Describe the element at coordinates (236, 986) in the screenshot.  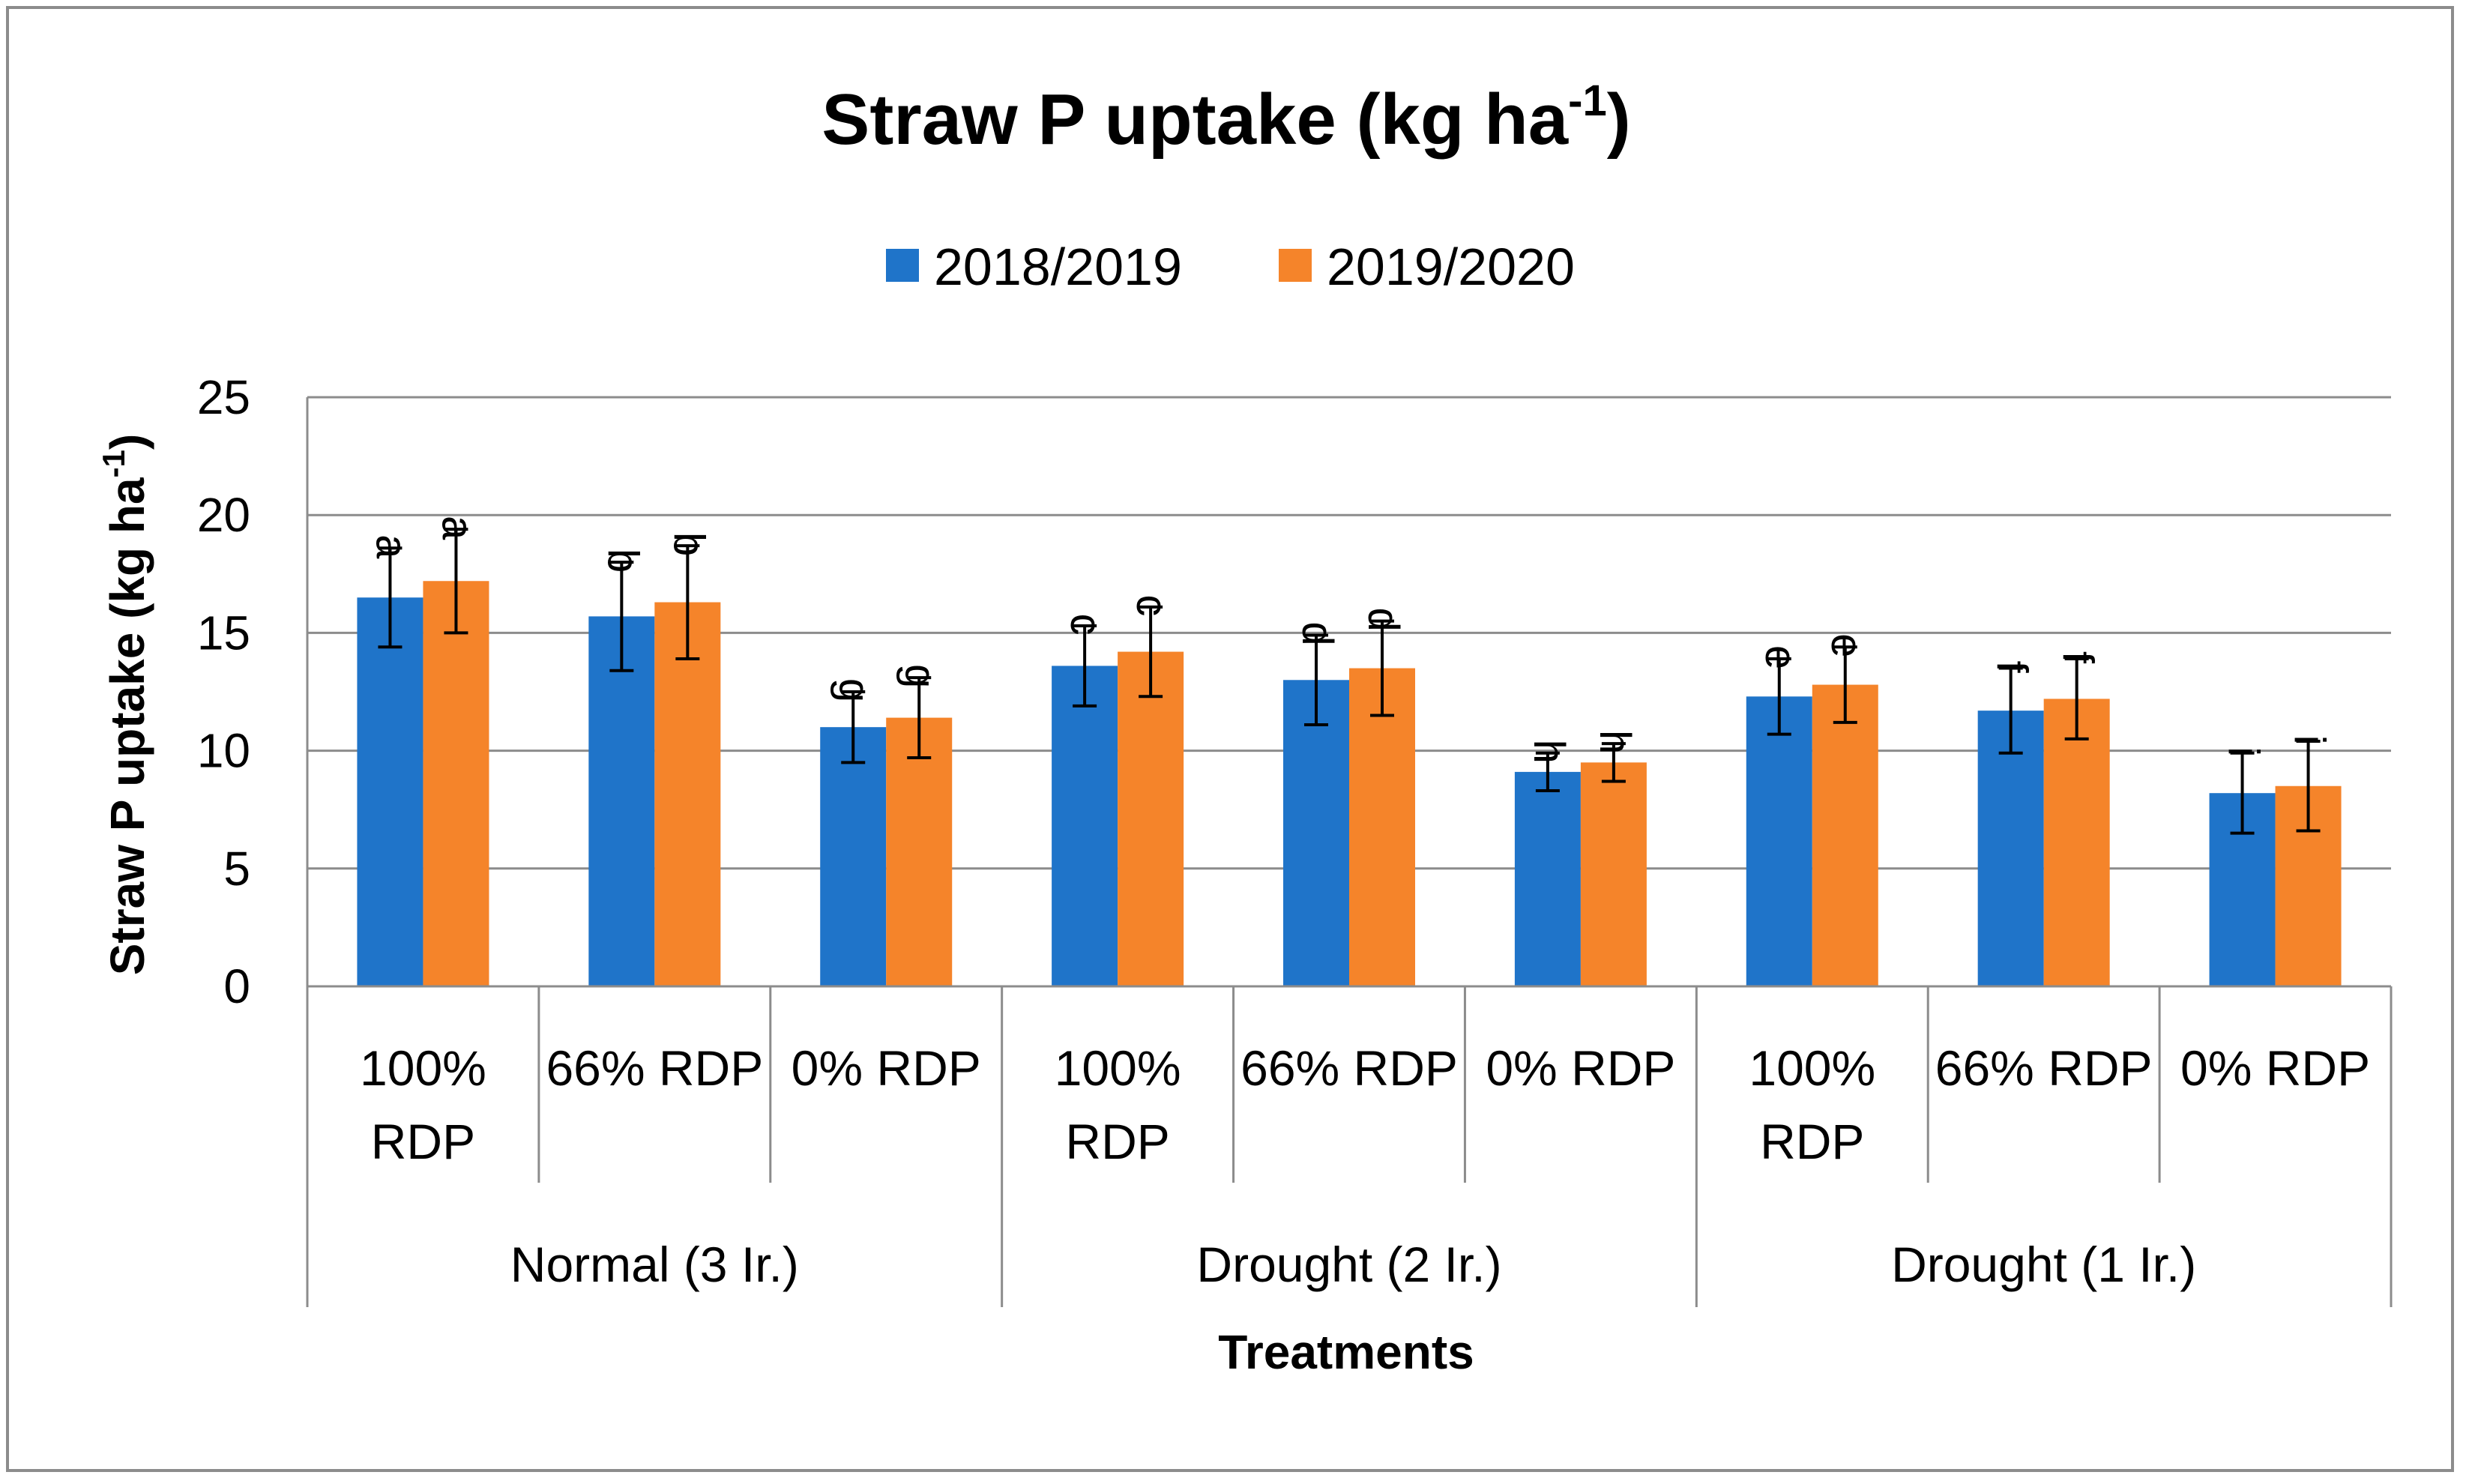
I see `y-tick-label: 0` at that location.